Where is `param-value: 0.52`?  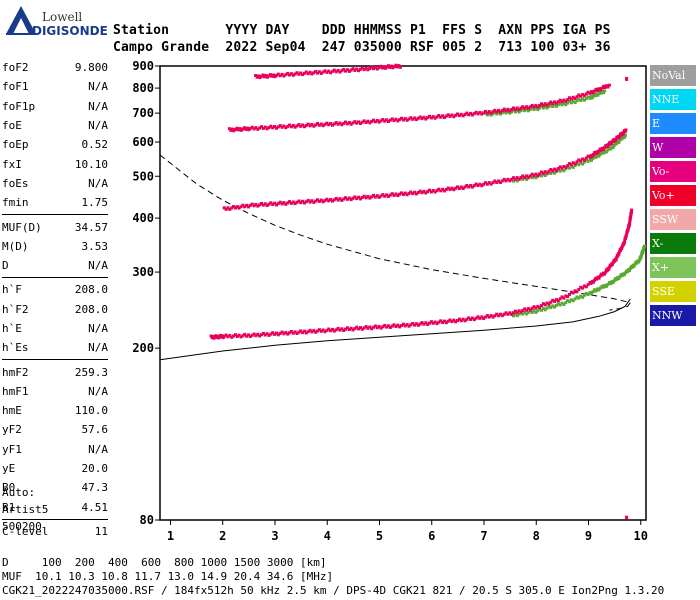
param-value: 0.52 is located at coordinates (95, 145).